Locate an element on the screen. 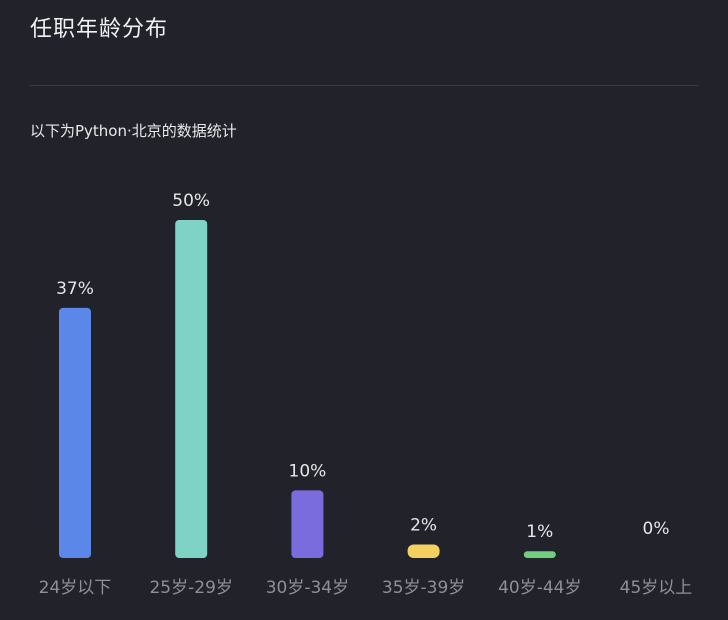 The width and height of the screenshot is (728, 620). x-tick-label-0: 24岁以下 is located at coordinates (75, 588).